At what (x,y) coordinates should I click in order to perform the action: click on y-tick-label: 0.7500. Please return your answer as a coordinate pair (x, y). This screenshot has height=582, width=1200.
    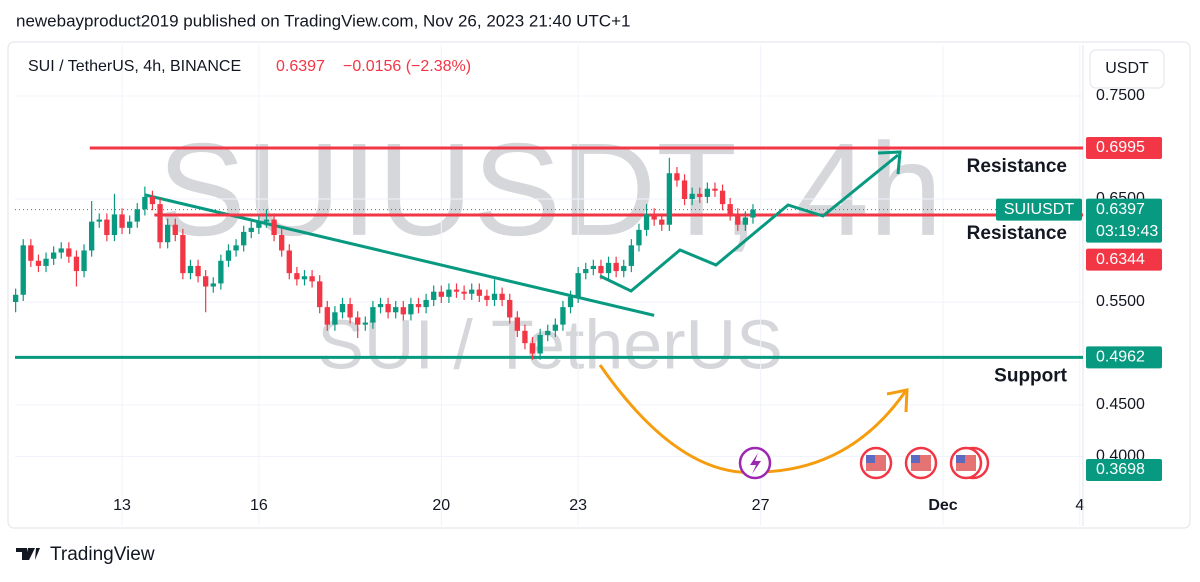
    Looking at the image, I should click on (1120, 95).